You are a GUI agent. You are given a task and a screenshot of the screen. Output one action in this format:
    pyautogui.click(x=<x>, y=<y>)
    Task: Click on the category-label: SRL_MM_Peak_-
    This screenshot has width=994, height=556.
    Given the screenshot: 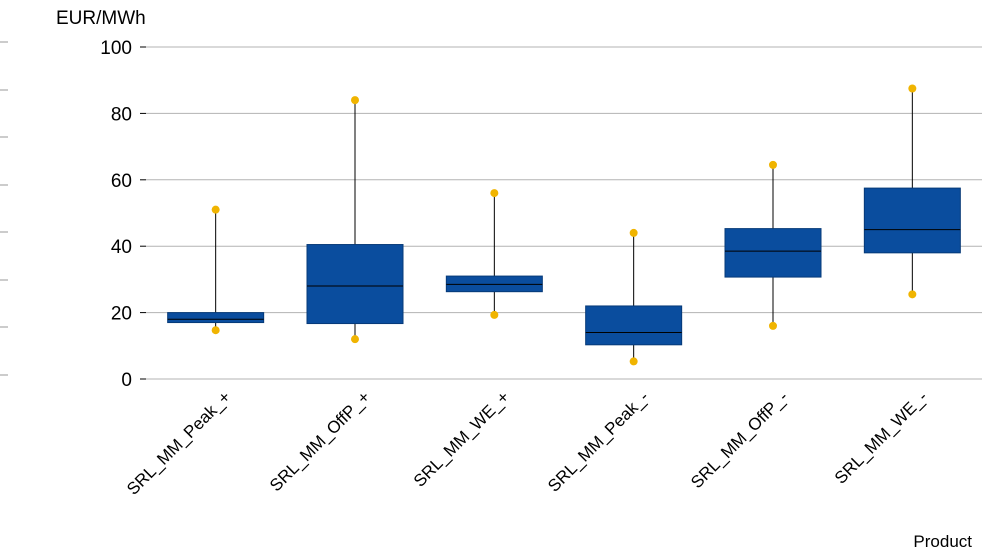 What is the action you would take?
    pyautogui.click(x=598, y=441)
    